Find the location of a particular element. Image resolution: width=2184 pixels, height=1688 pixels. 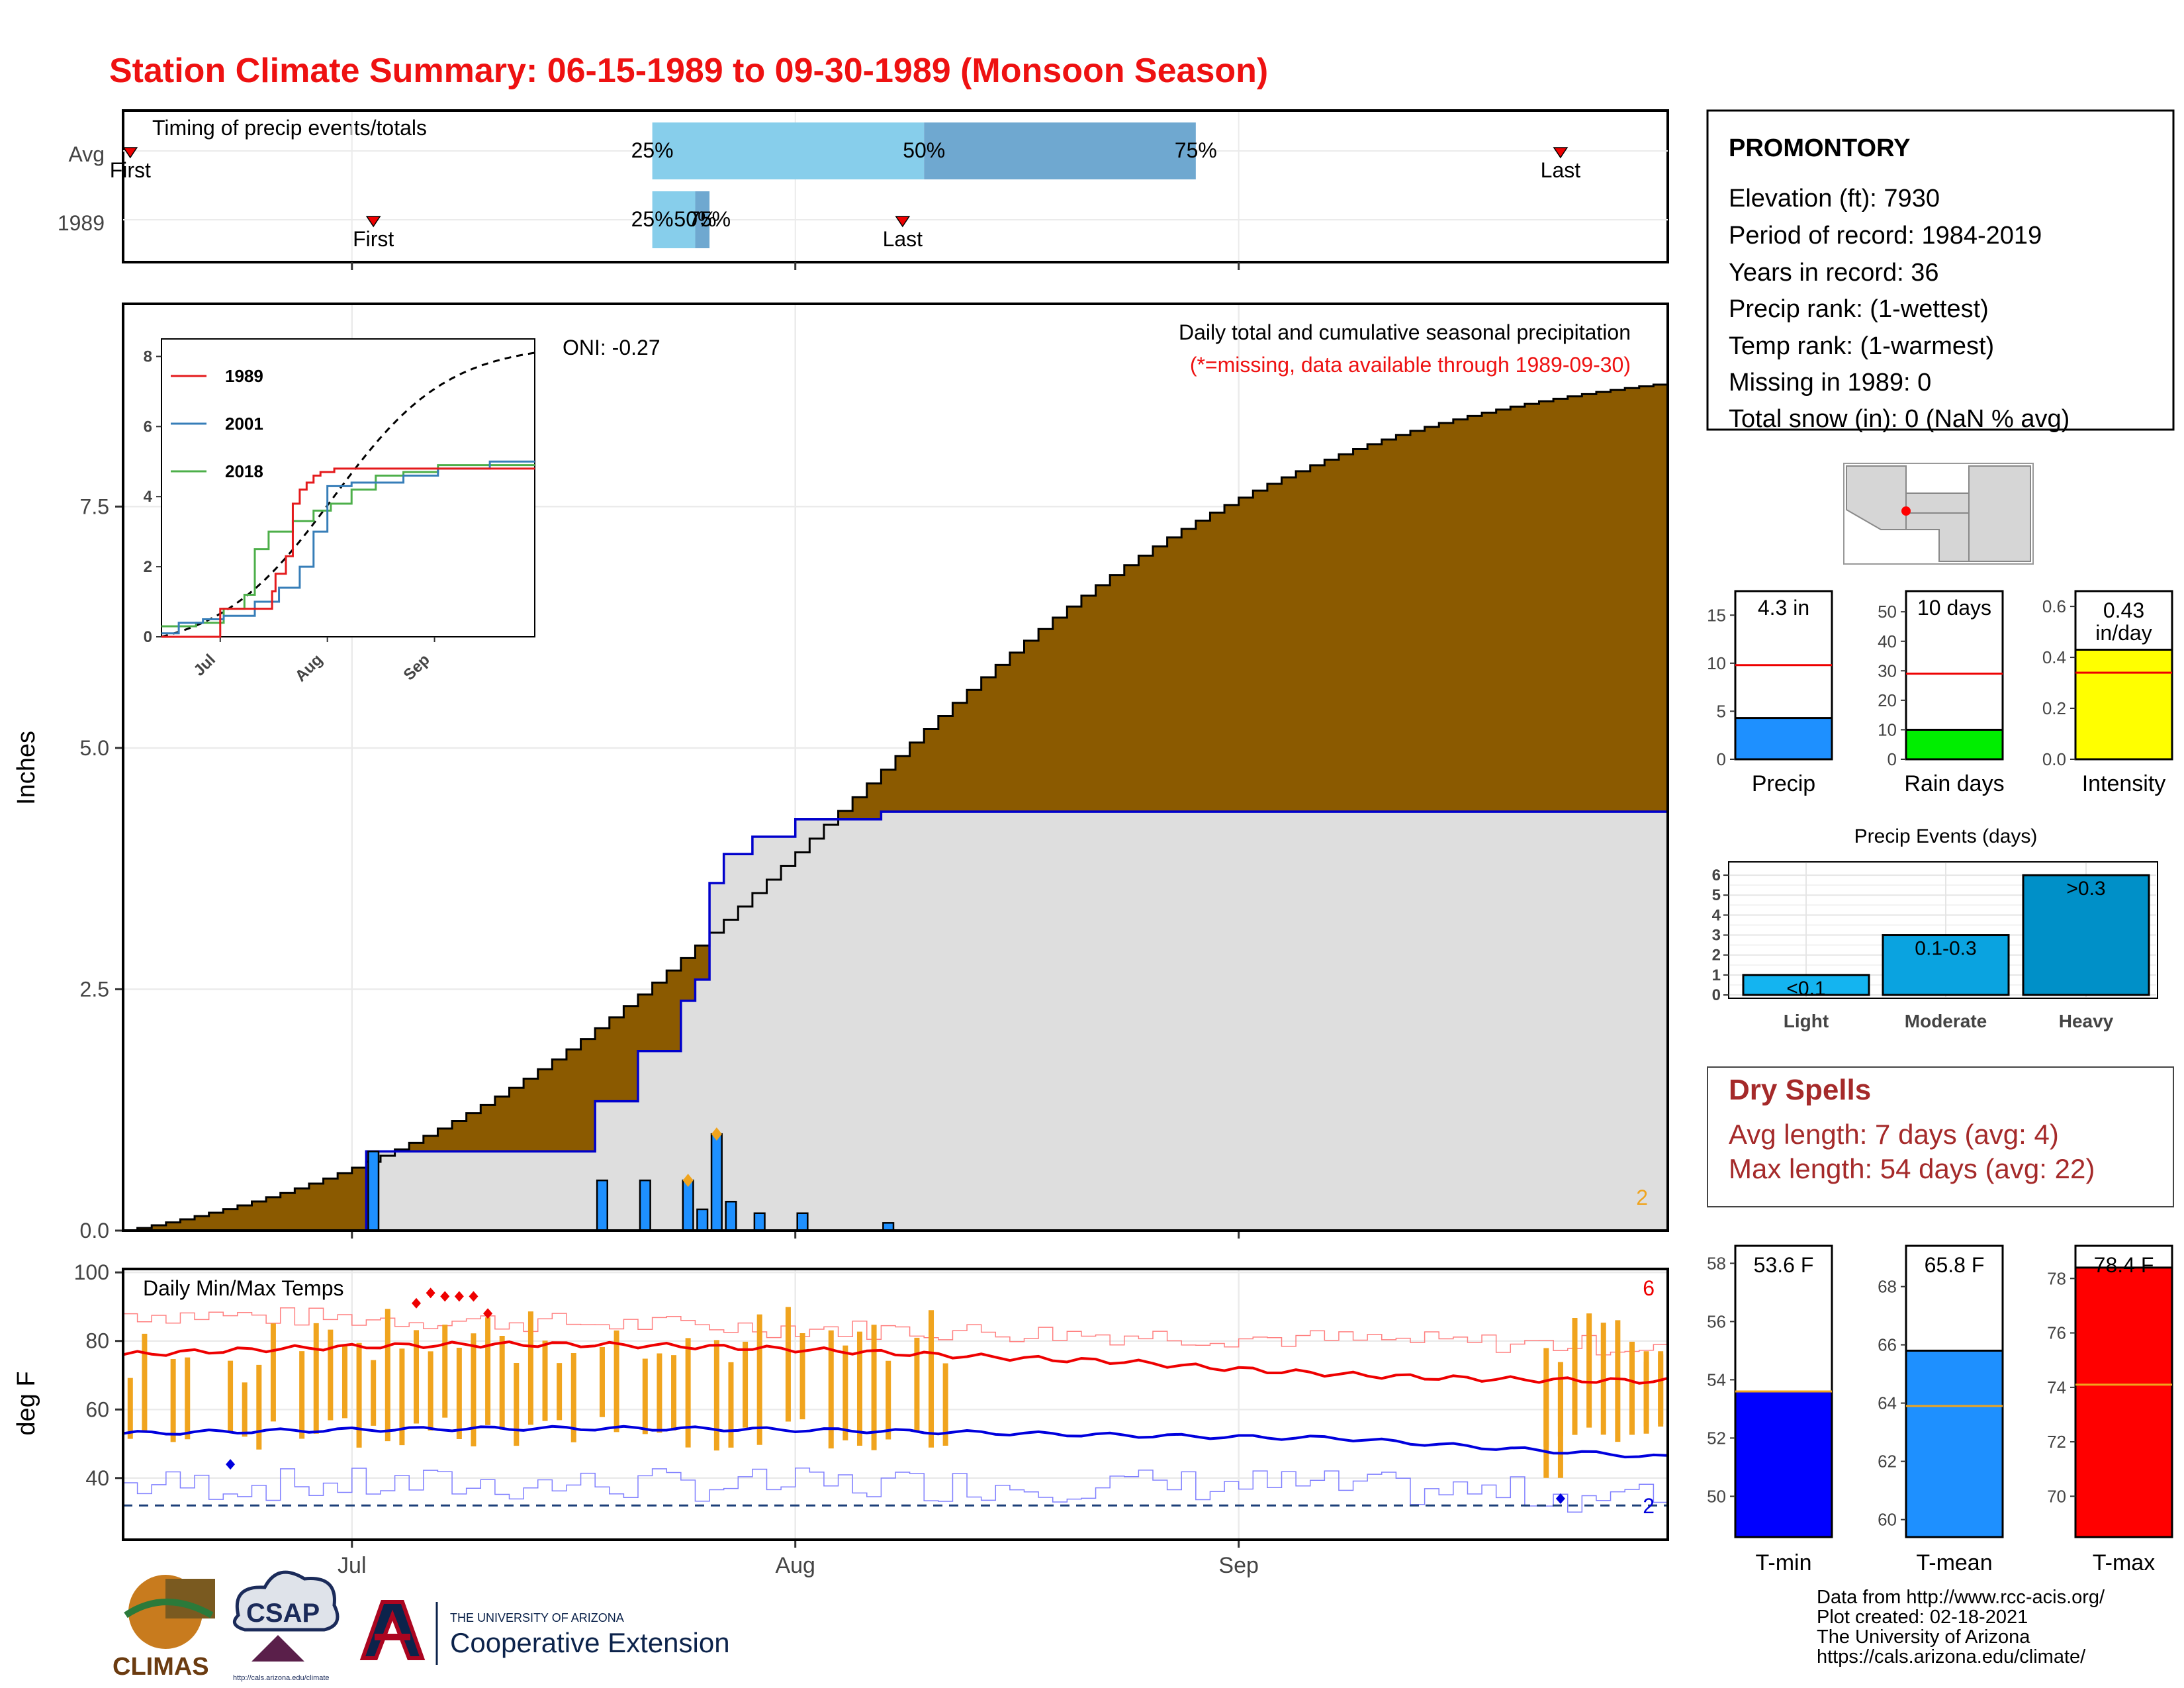

credit-plot-date: Plot created: 02-18-2021 is located at coordinates (1922, 1617).